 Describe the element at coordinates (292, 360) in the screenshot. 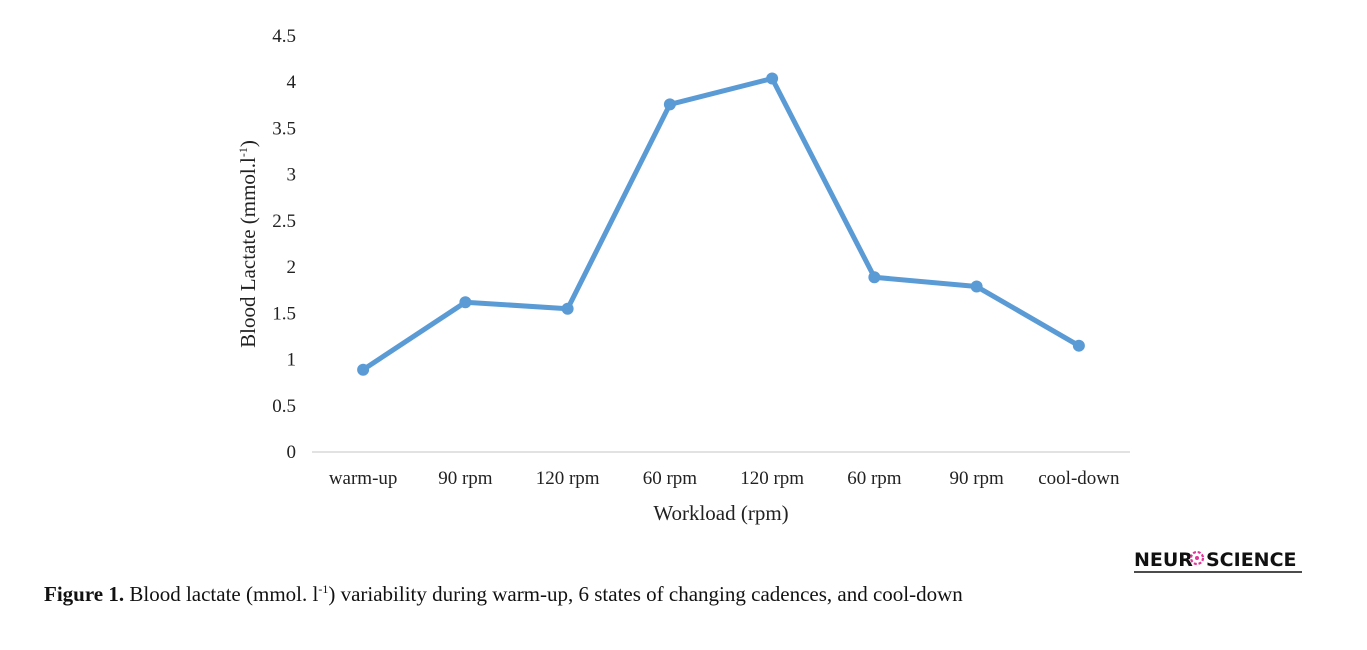

I see `y-tick-label: 1` at that location.